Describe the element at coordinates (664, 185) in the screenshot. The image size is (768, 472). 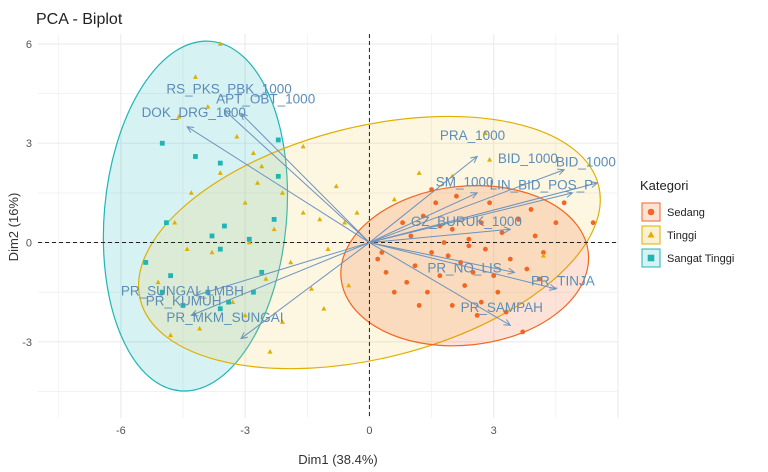
I see `legend-title: Kategori` at that location.